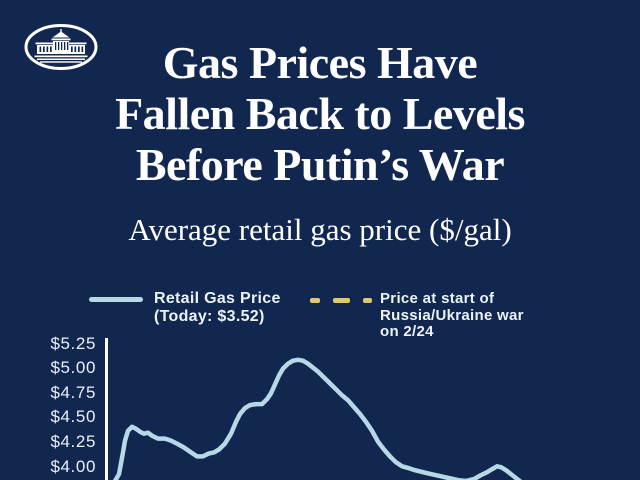  What do you see at coordinates (320, 164) in the screenshot?
I see `title-line-3: Before Putin’s War` at bounding box center [320, 164].